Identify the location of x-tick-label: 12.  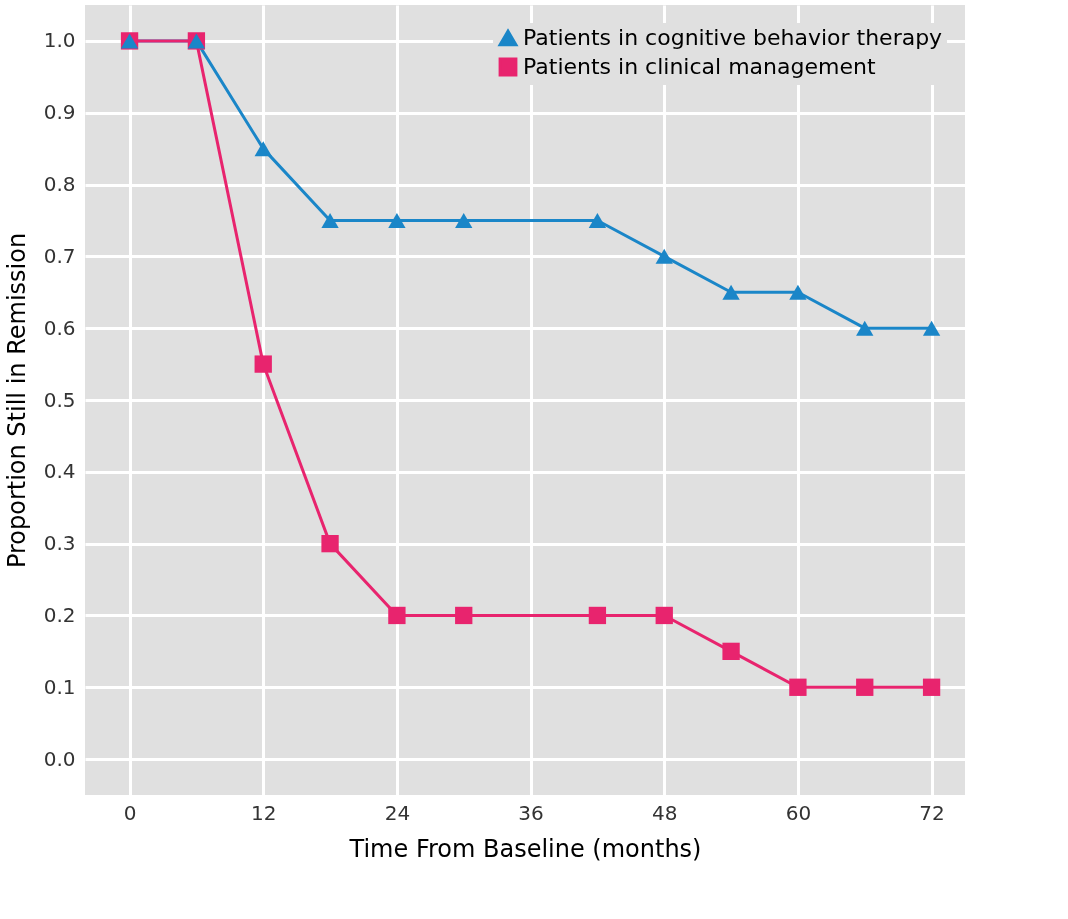
(264, 812).